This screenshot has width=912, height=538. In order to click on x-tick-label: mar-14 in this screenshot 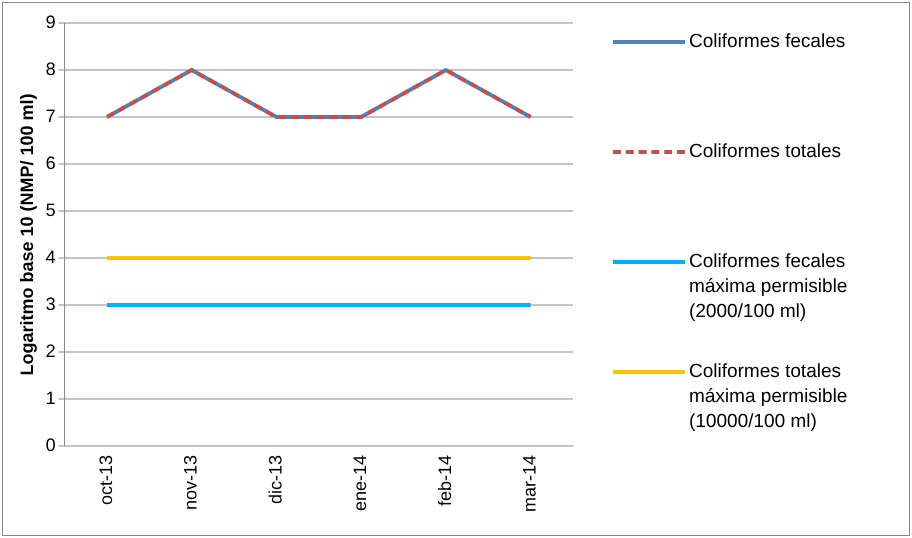, I will do `click(530, 483)`.